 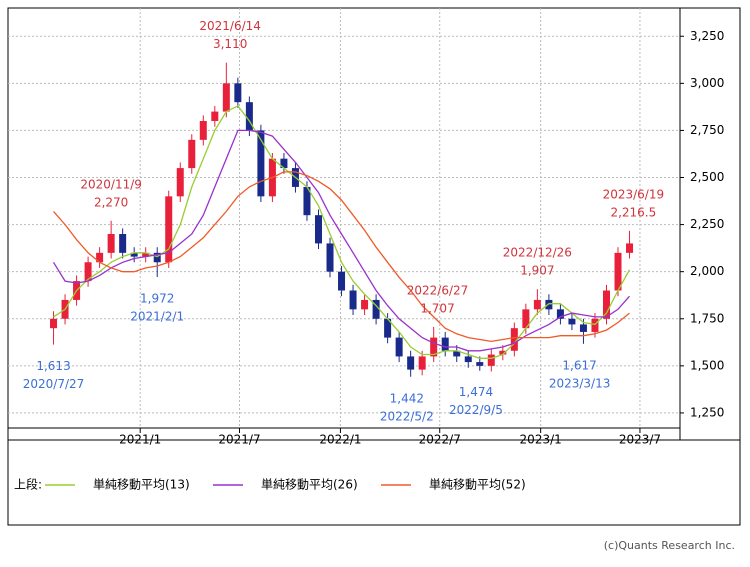 What do you see at coordinates (477, 485) in the screenshot?
I see `legend-label: 単純移動平均(52)` at bounding box center [477, 485].